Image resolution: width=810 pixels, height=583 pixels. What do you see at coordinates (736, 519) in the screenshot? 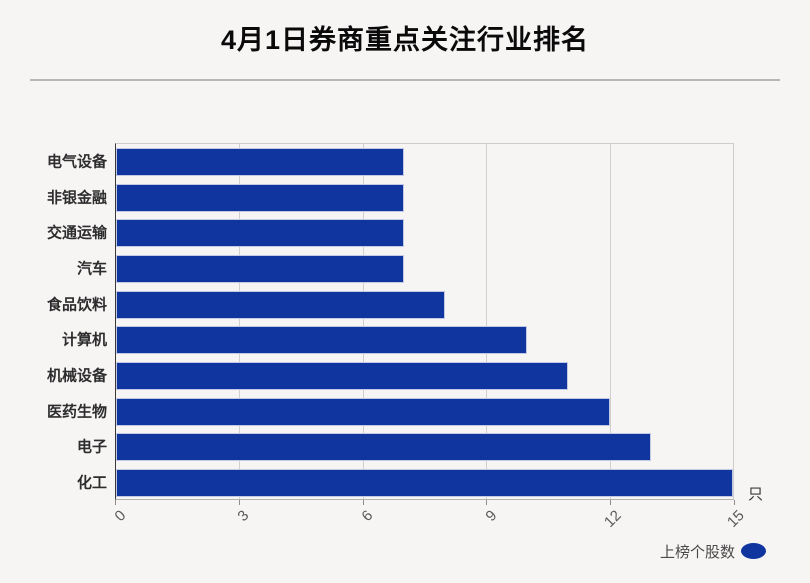
I see `x-tick-label-text: 15` at bounding box center [736, 519].